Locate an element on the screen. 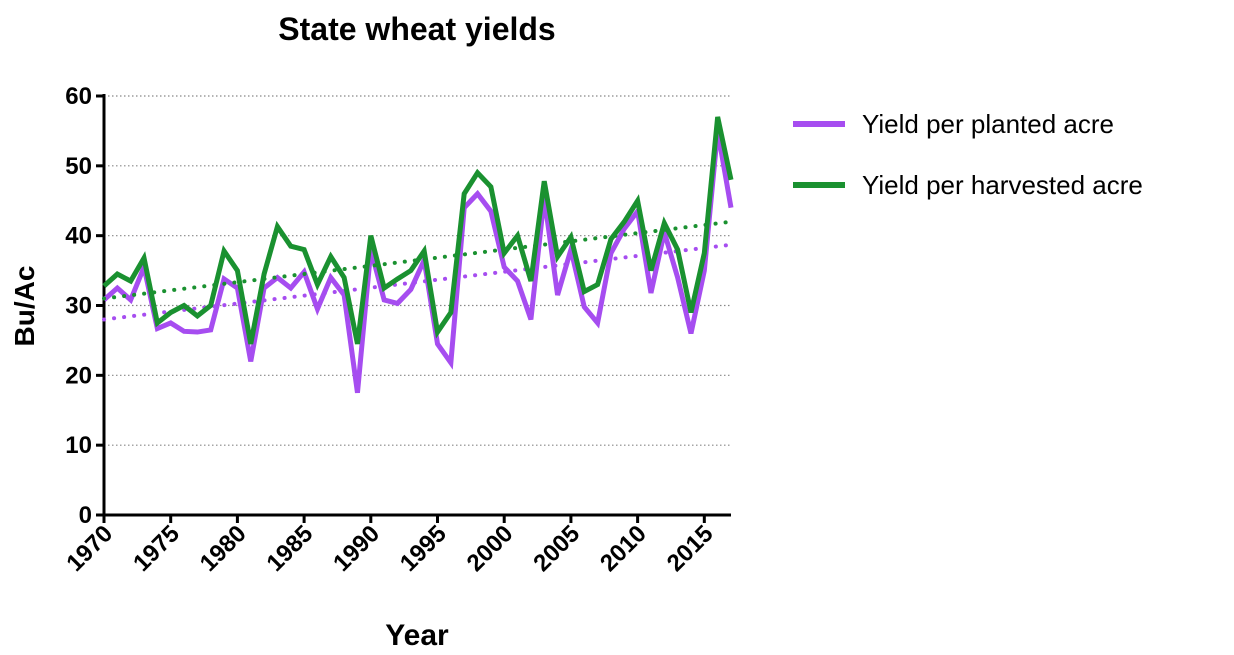 The height and width of the screenshot is (655, 1234). y-tick-label: 40 is located at coordinates (78, 236).